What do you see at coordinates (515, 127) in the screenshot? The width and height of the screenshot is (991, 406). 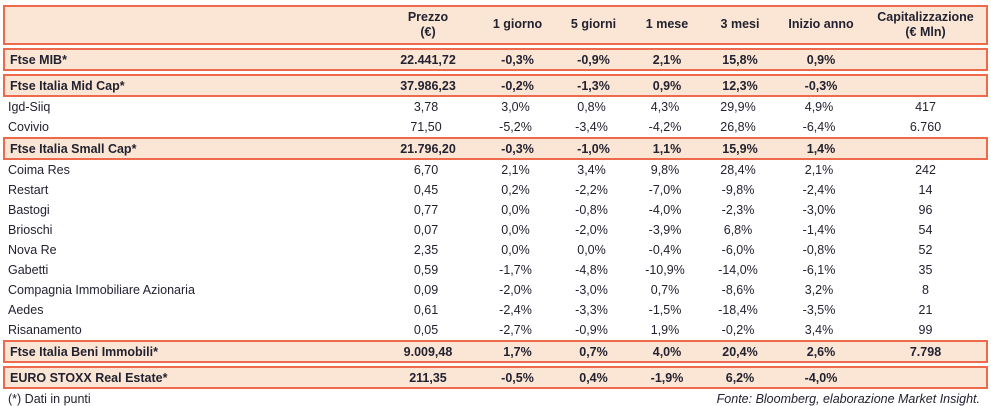 I see `cell-1-giorno: -5,2%` at bounding box center [515, 127].